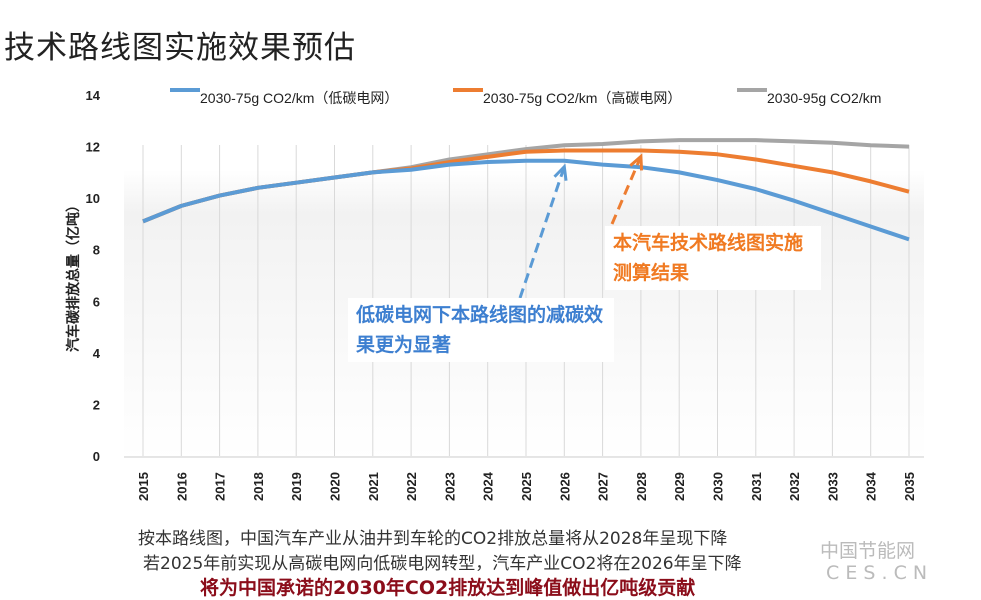 The image size is (981, 600). I want to click on x-tick-label: 2019, so click(296, 486).